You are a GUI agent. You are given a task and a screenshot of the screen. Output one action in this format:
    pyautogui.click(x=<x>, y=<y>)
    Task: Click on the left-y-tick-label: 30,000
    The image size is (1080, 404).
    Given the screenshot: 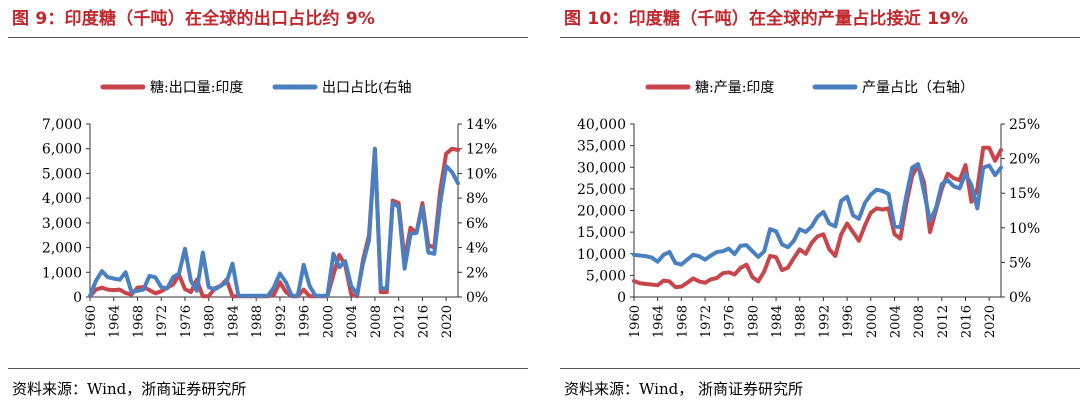 What is the action you would take?
    pyautogui.click(x=601, y=168)
    